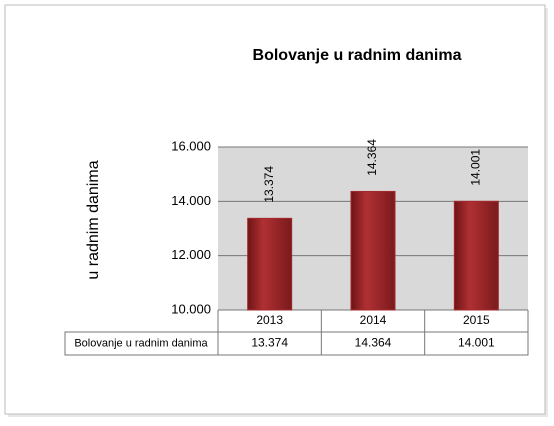 This screenshot has height=426, width=554. What do you see at coordinates (191, 308) in the screenshot?
I see `y-tick-label: 10.000` at bounding box center [191, 308].